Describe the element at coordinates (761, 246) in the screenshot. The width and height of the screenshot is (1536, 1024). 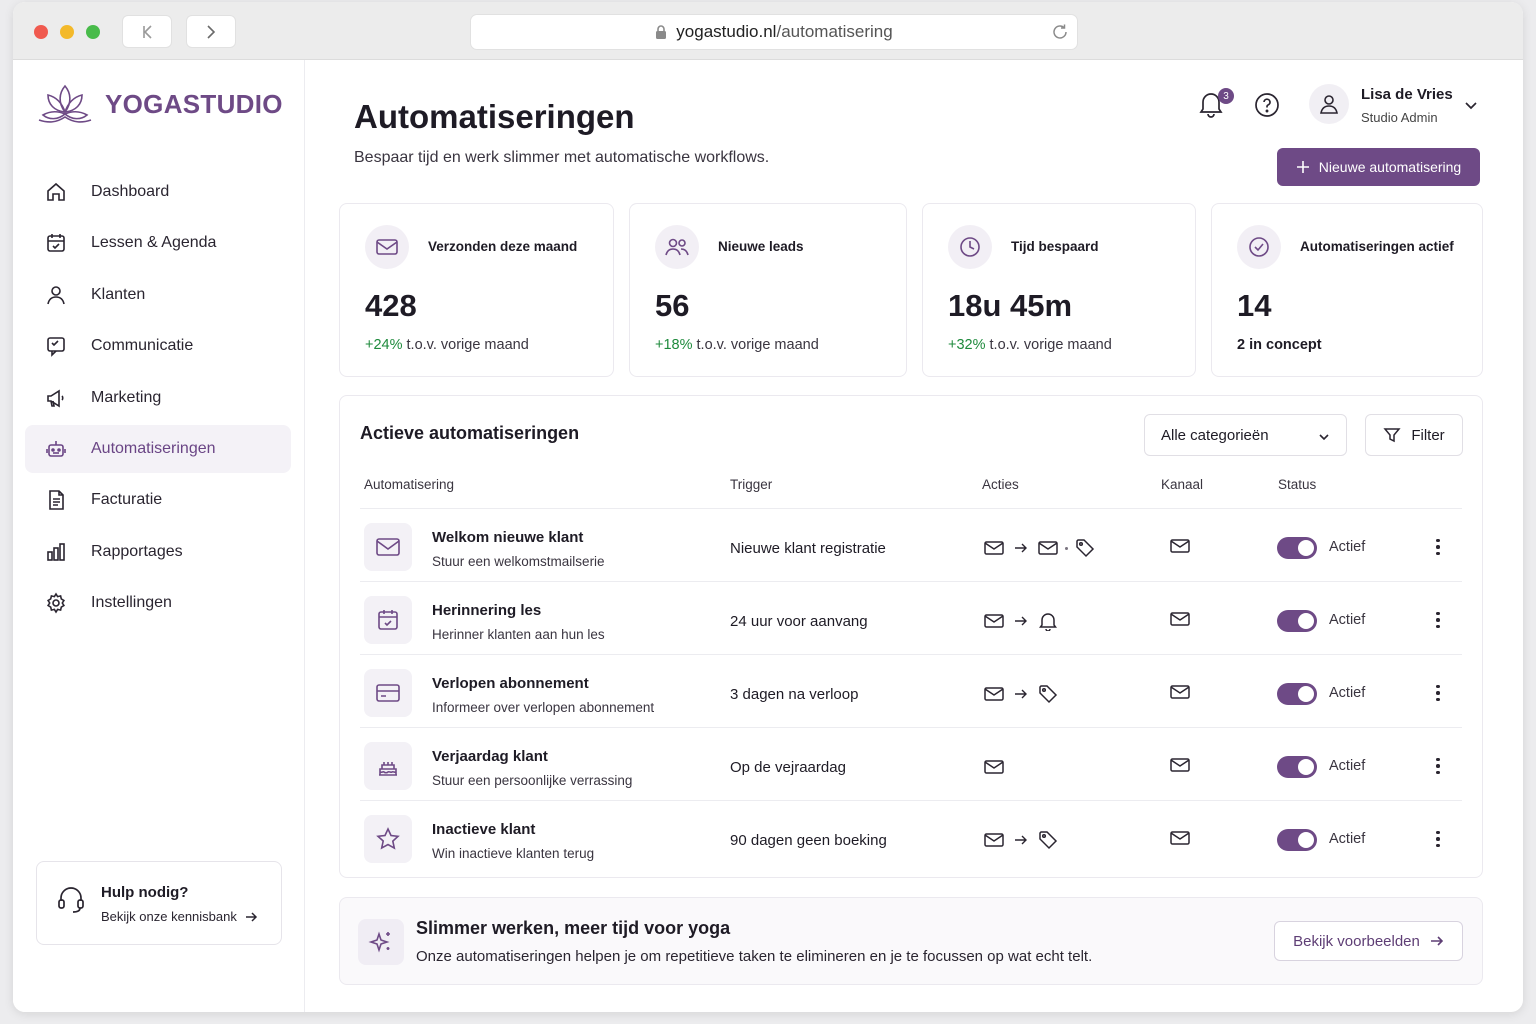
I see `stat-label: Nieuwe leads` at that location.